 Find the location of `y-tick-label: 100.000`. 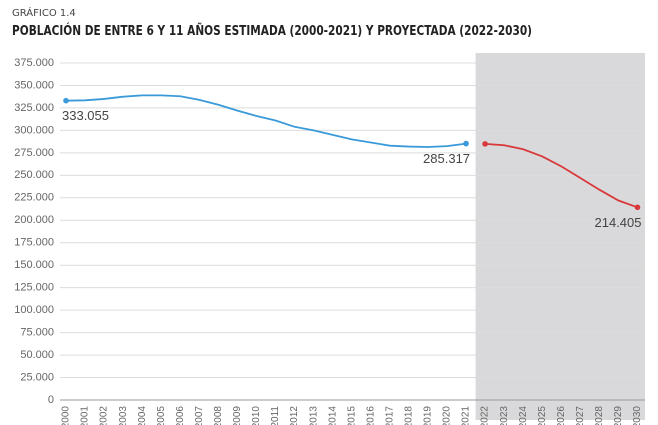

y-tick-label: 100.000 is located at coordinates (34, 310).